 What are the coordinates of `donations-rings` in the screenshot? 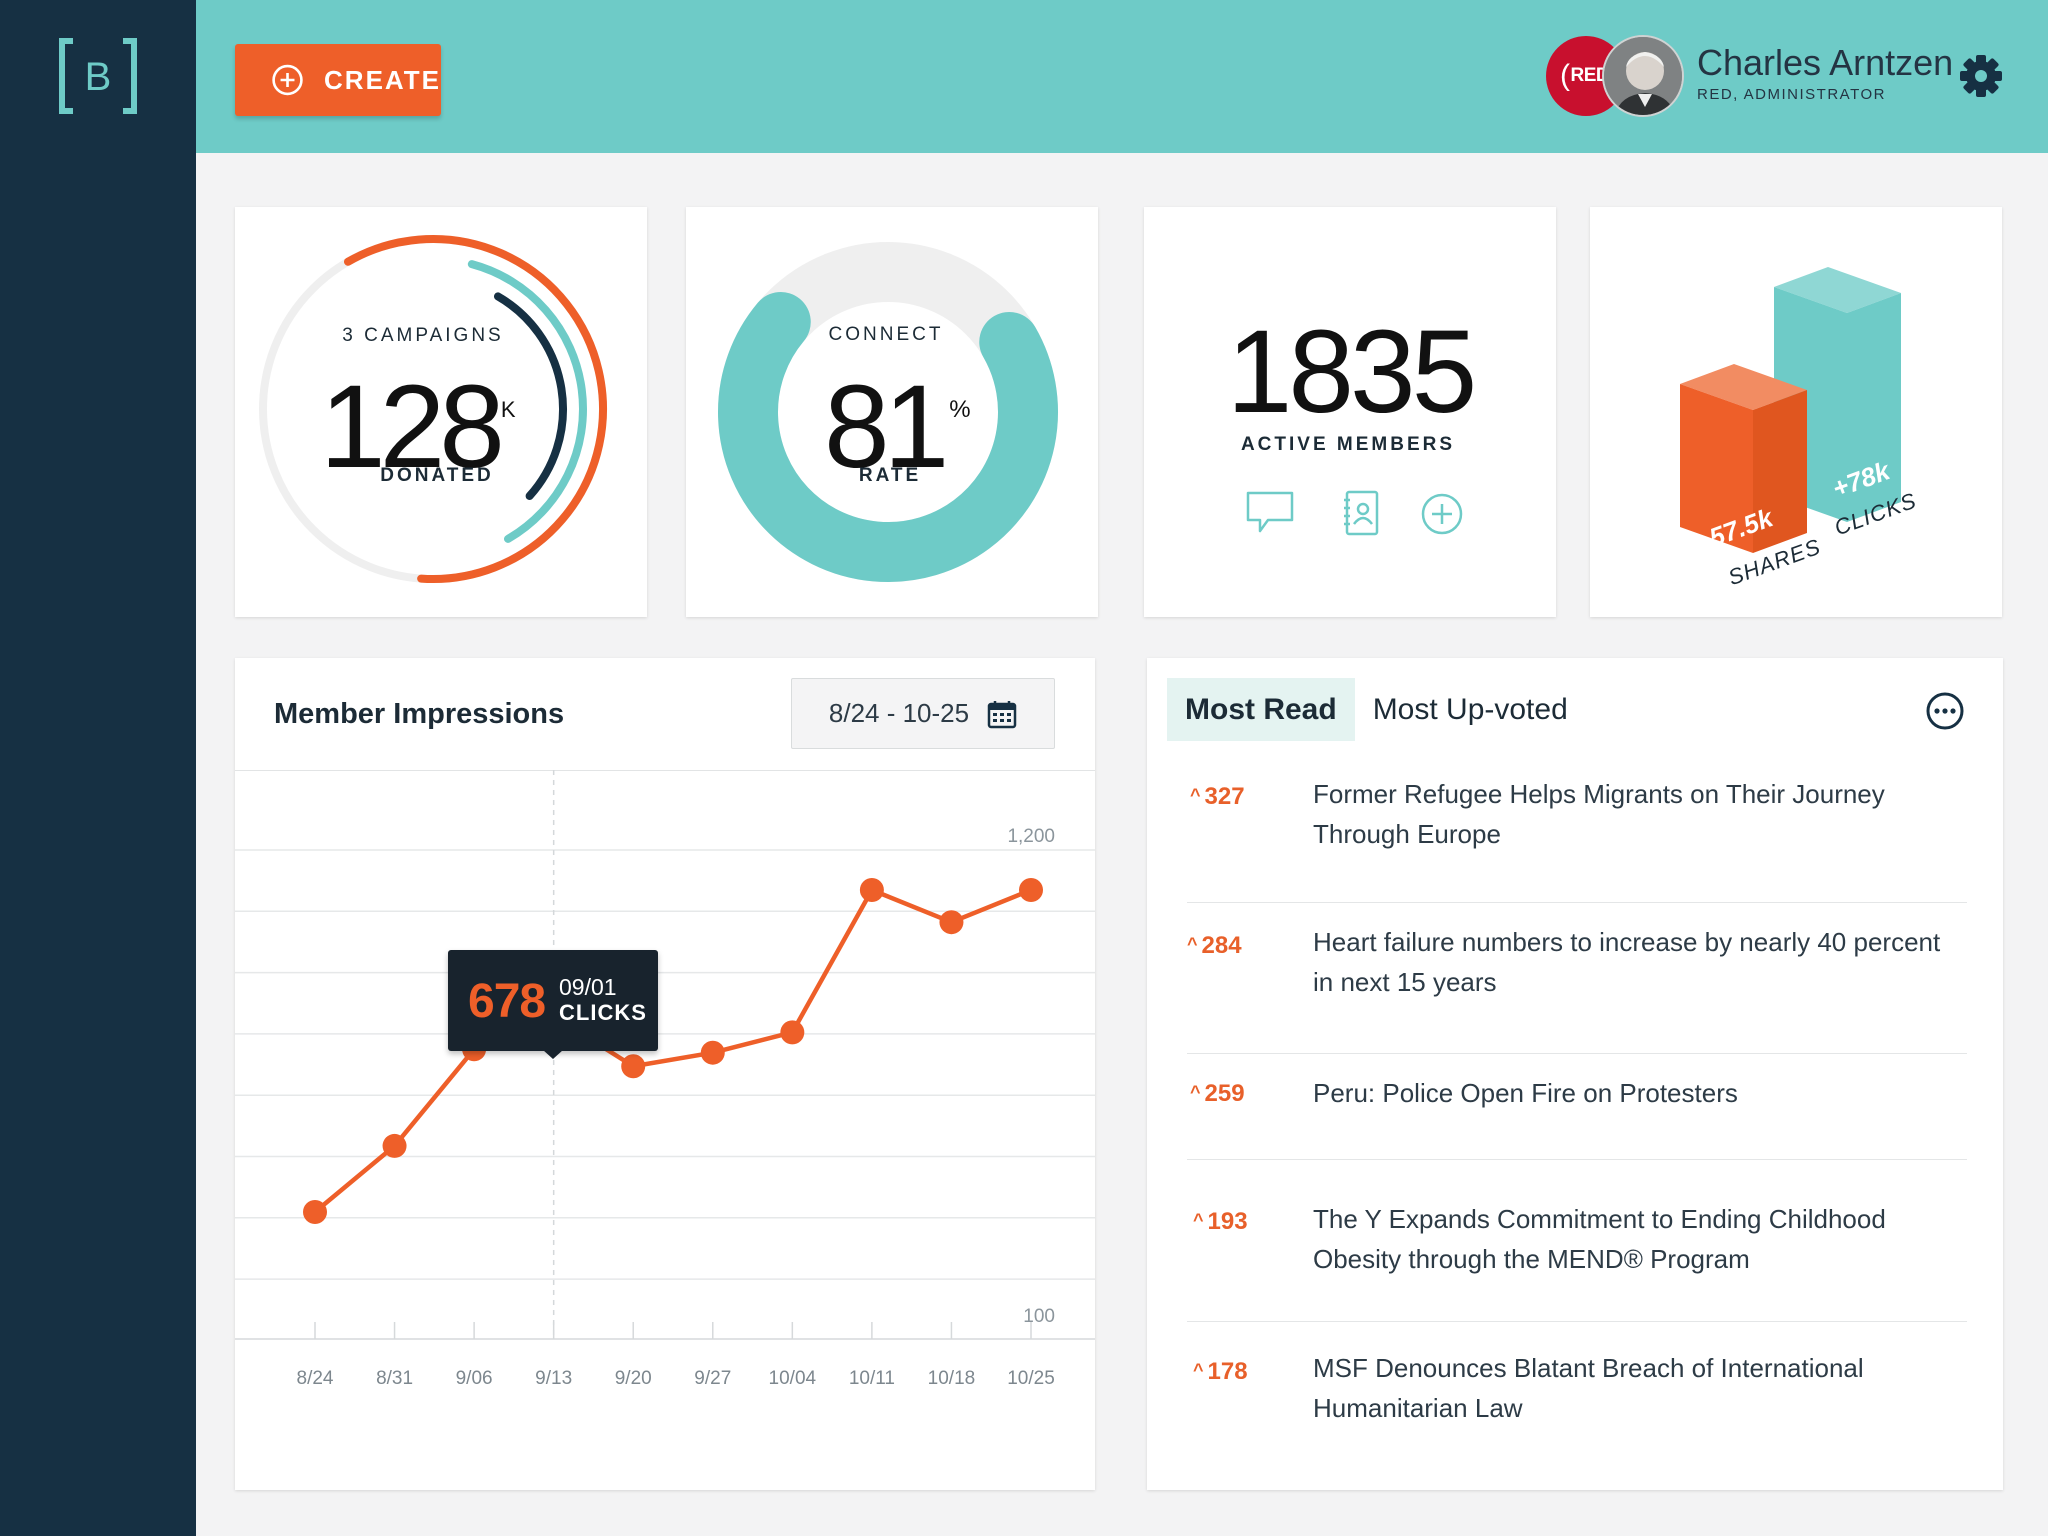 It's located at (433, 409).